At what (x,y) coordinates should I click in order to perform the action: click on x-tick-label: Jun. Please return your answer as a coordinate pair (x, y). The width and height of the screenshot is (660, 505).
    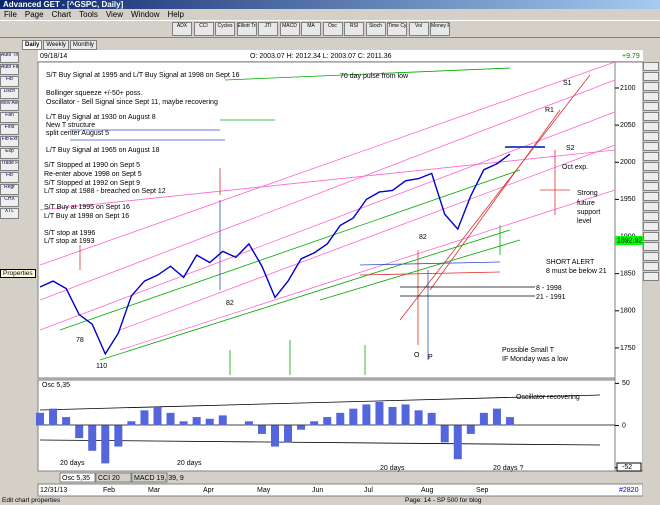
    Looking at the image, I should click on (317, 490).